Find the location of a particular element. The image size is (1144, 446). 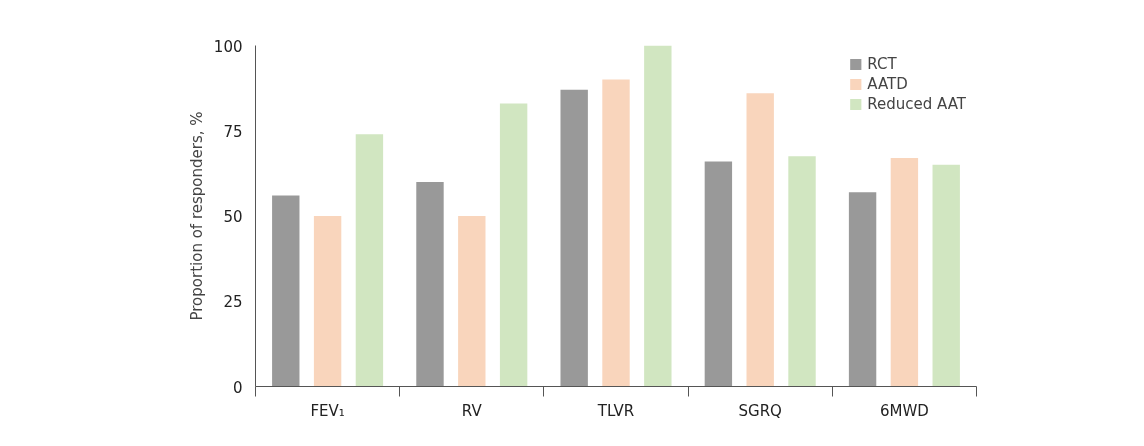

x-tick-label: 6MWD is located at coordinates (904, 410).